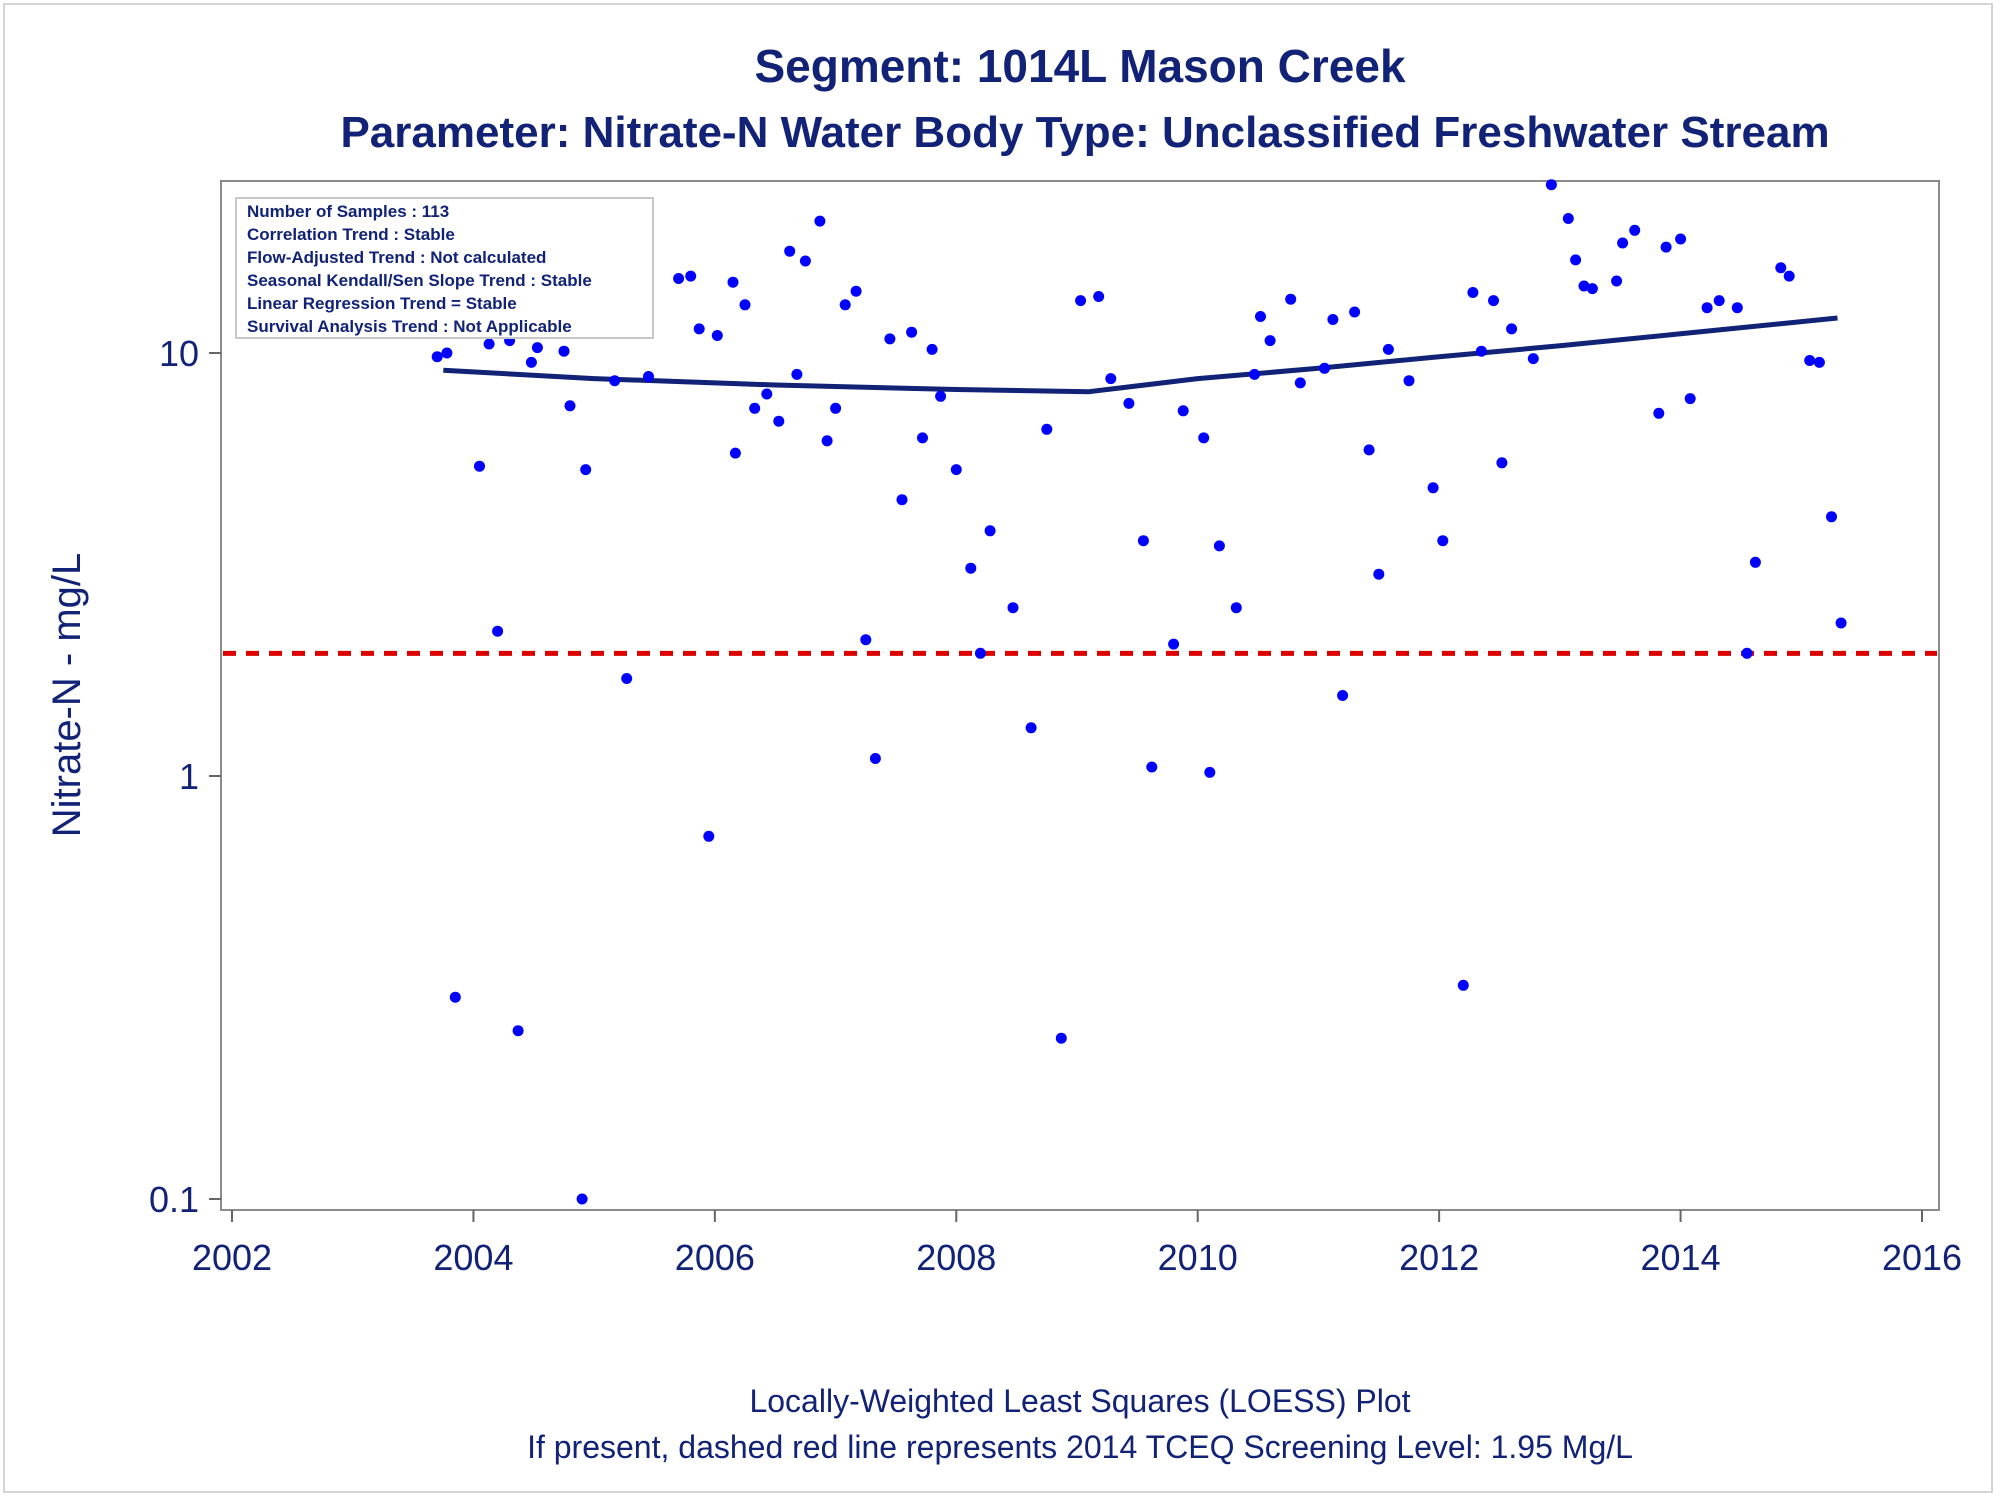 This screenshot has height=1500, width=2000. Describe the element at coordinates (1439, 1257) in the screenshot. I see `x-tick-label: 2012` at that location.